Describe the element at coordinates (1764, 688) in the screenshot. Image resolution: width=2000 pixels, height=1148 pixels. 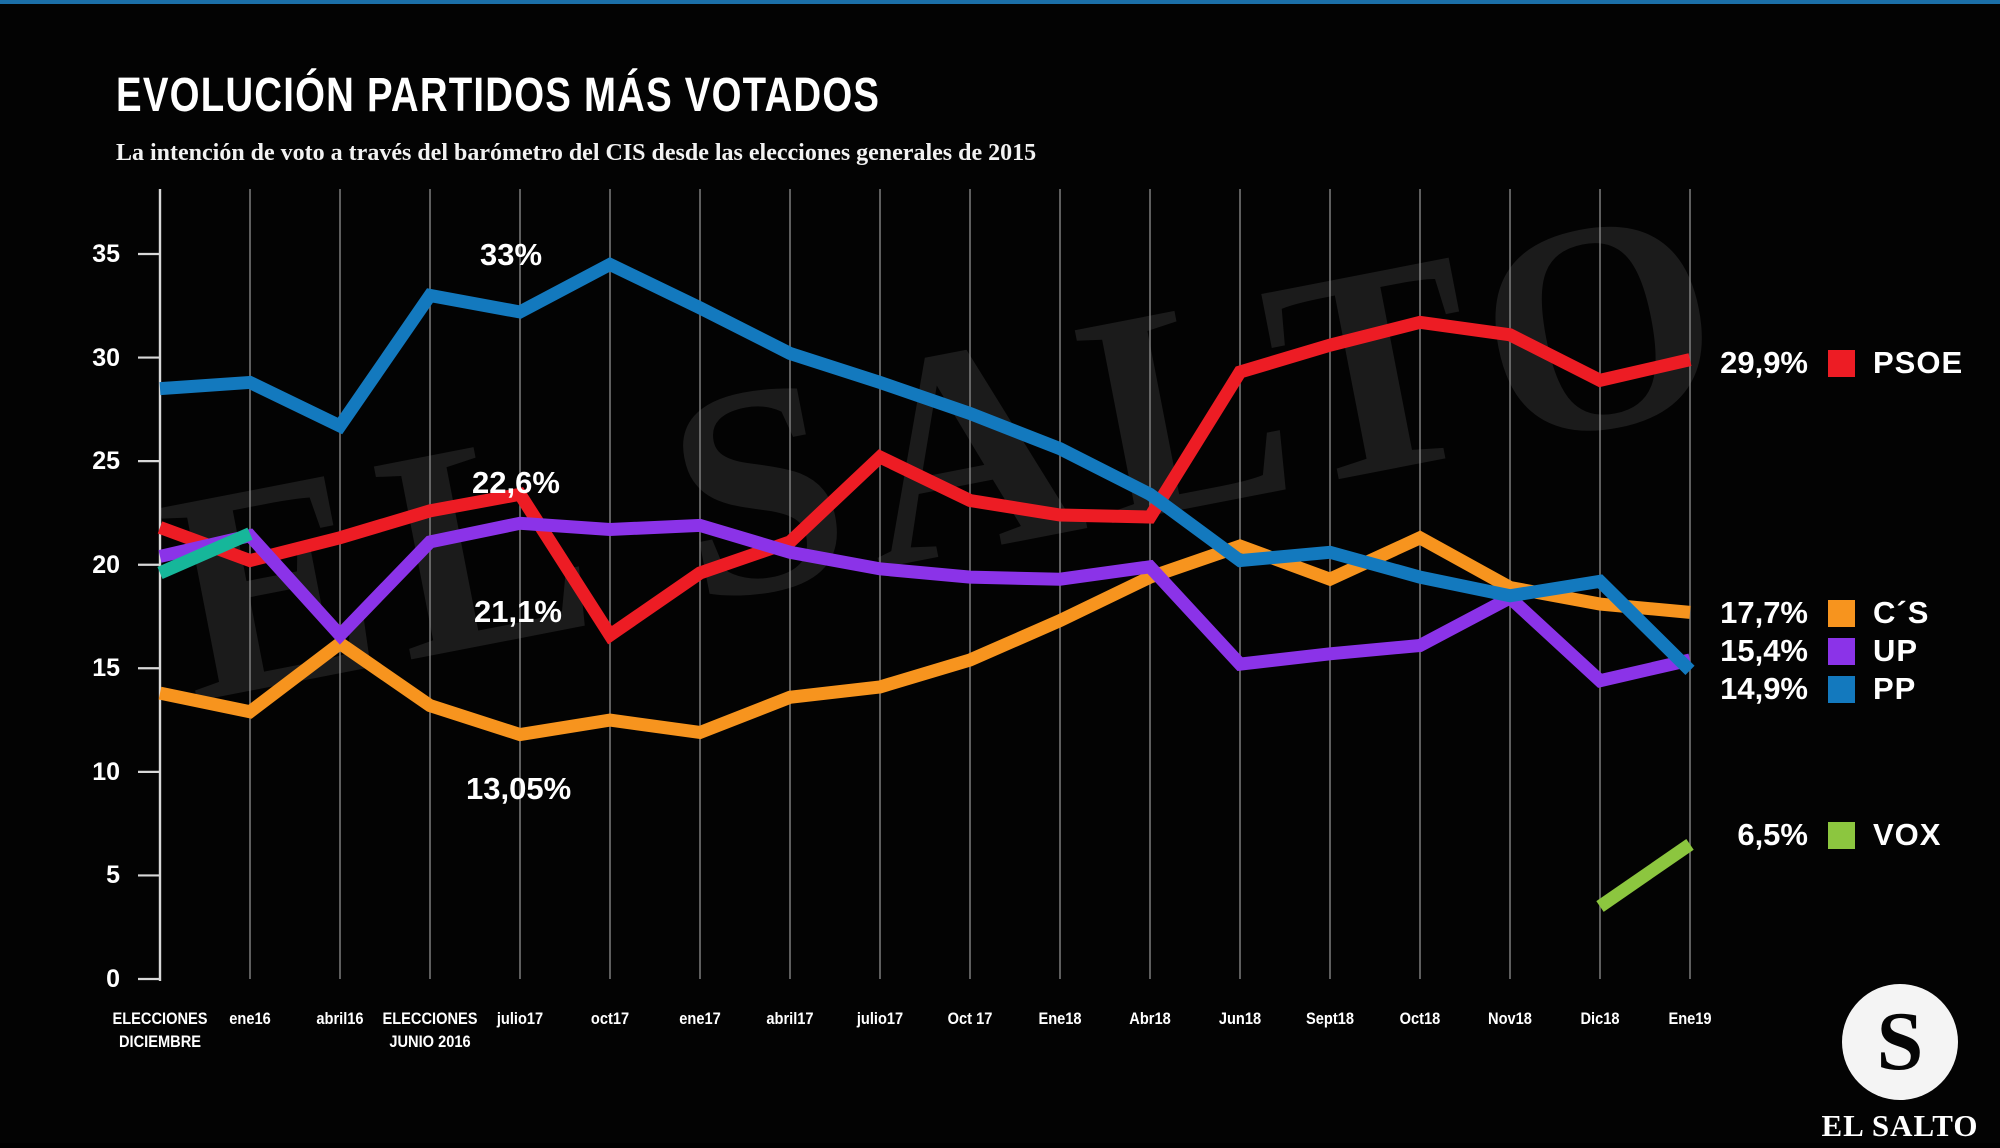
I see `legend-value: 14,9%` at that location.